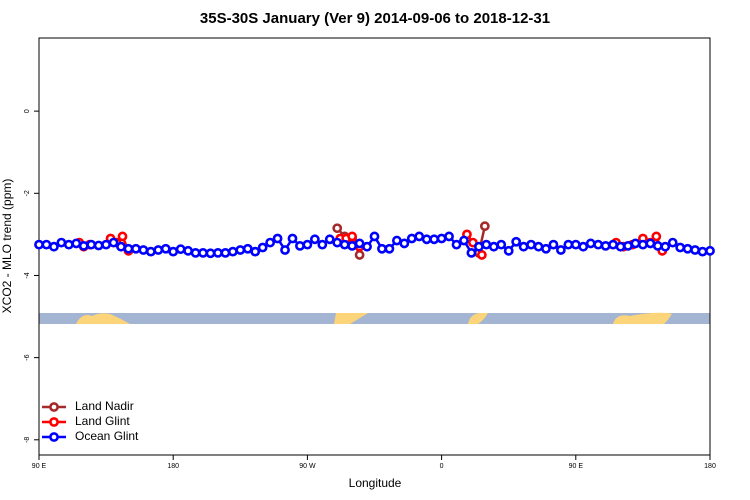  What do you see at coordinates (27, 440) in the screenshot?
I see `y-tick-label: -8` at bounding box center [27, 440].